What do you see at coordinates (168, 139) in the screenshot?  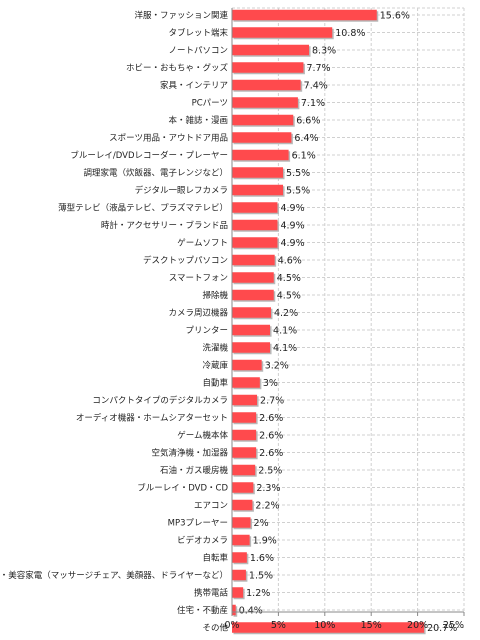 I see `category-label: スポーツ用品・アウトドア用品` at bounding box center [168, 139].